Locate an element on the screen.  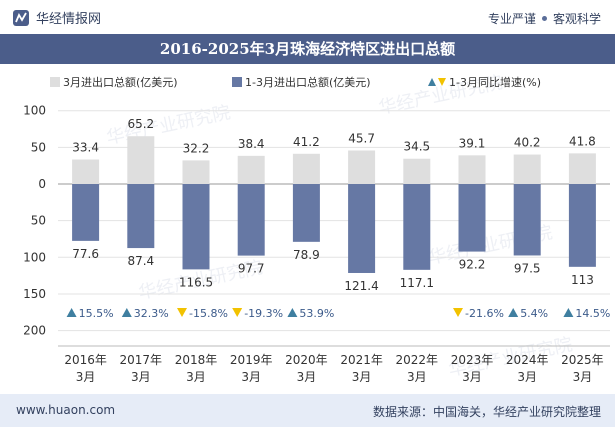
y-tick-label: 150 is located at coordinates (34, 294).